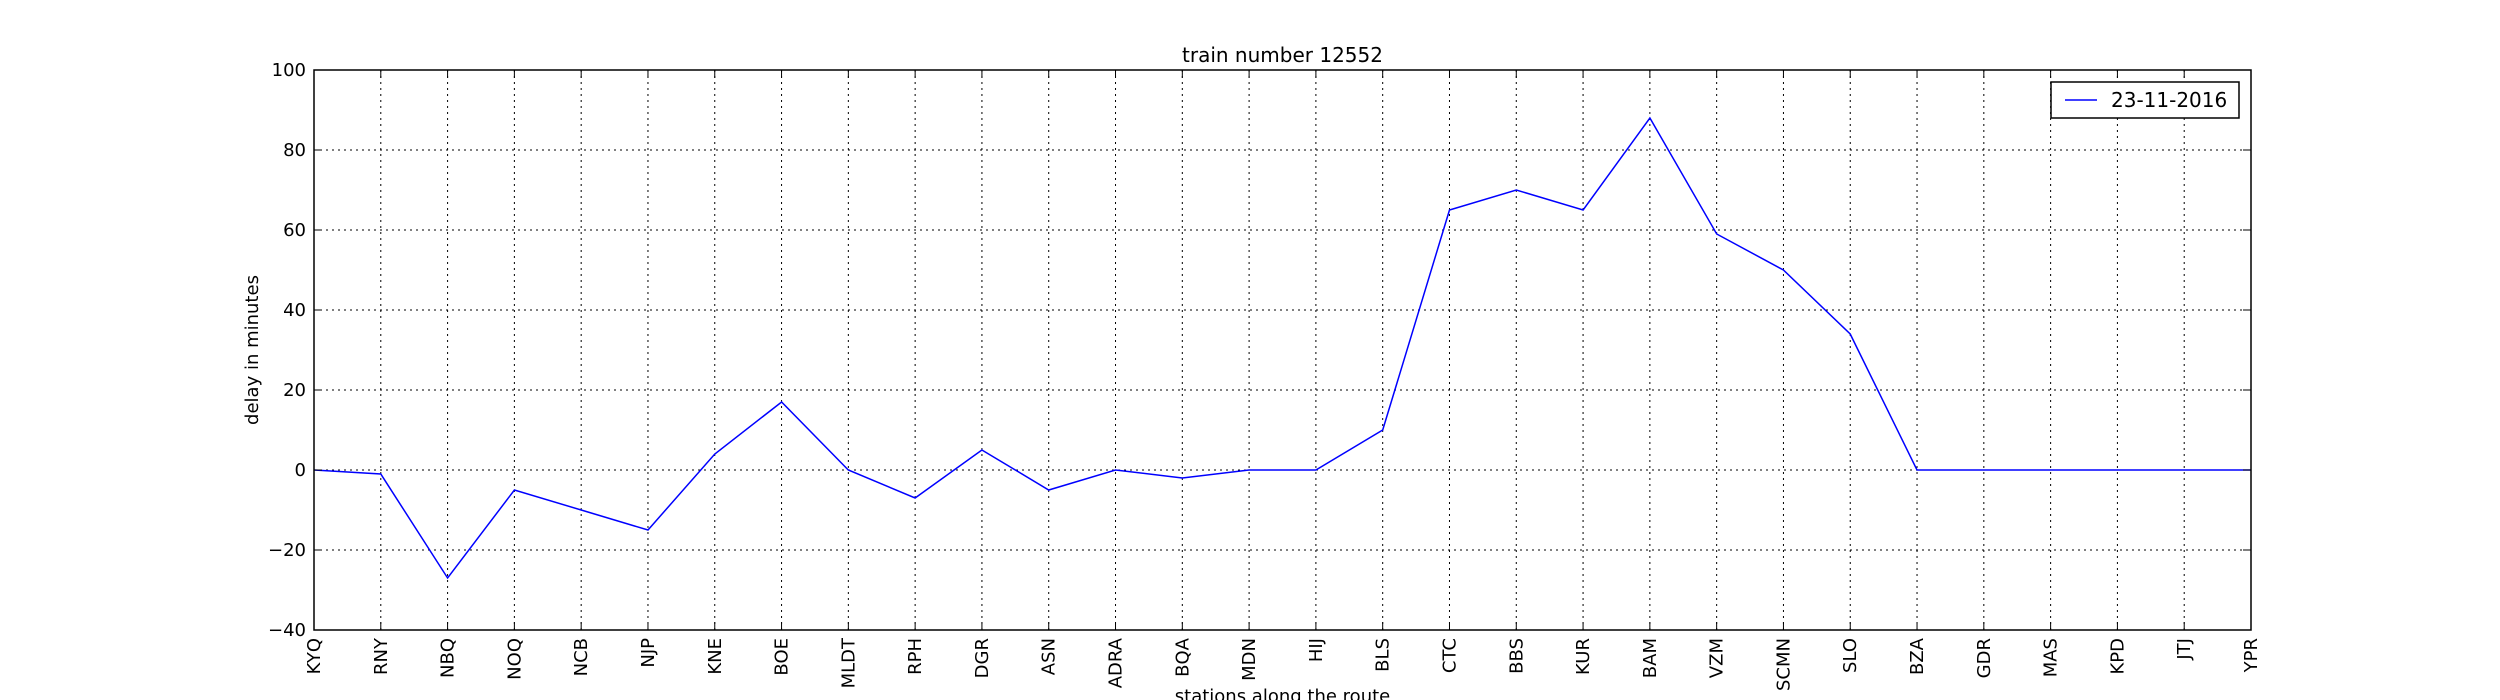 Image resolution: width=2500 pixels, height=700 pixels. What do you see at coordinates (314, 656) in the screenshot?
I see `x-tick-label: KYQ` at bounding box center [314, 656].